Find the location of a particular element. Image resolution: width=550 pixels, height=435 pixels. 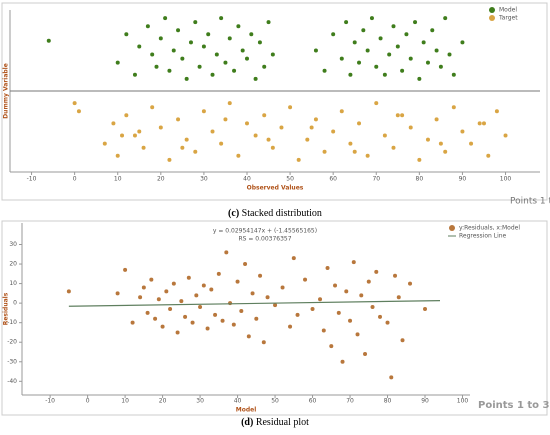

chart-title: y = 0.02954147x + (-1.45565165) is located at coordinates (265, 231).